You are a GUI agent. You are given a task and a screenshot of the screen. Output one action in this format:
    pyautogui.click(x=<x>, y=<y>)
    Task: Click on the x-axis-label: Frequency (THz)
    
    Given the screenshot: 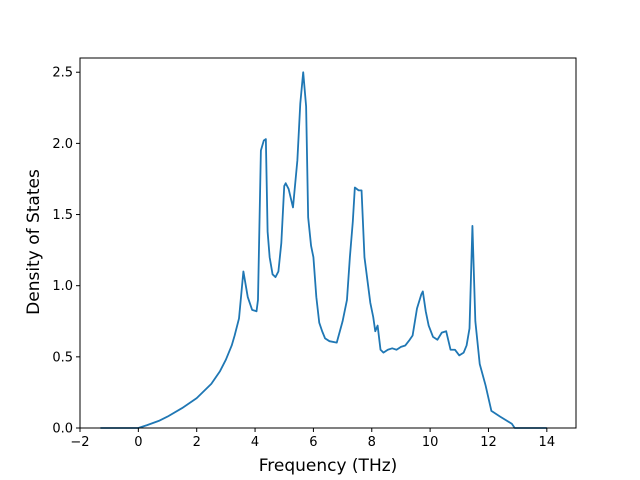 What is the action you would take?
    pyautogui.click(x=328, y=466)
    